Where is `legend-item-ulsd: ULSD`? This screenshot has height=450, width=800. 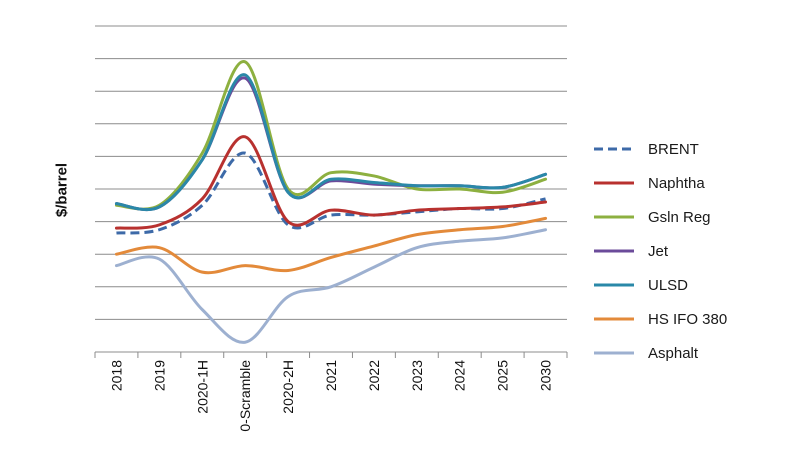
legend-item-ulsd: ULSD is located at coordinates (690, 285).